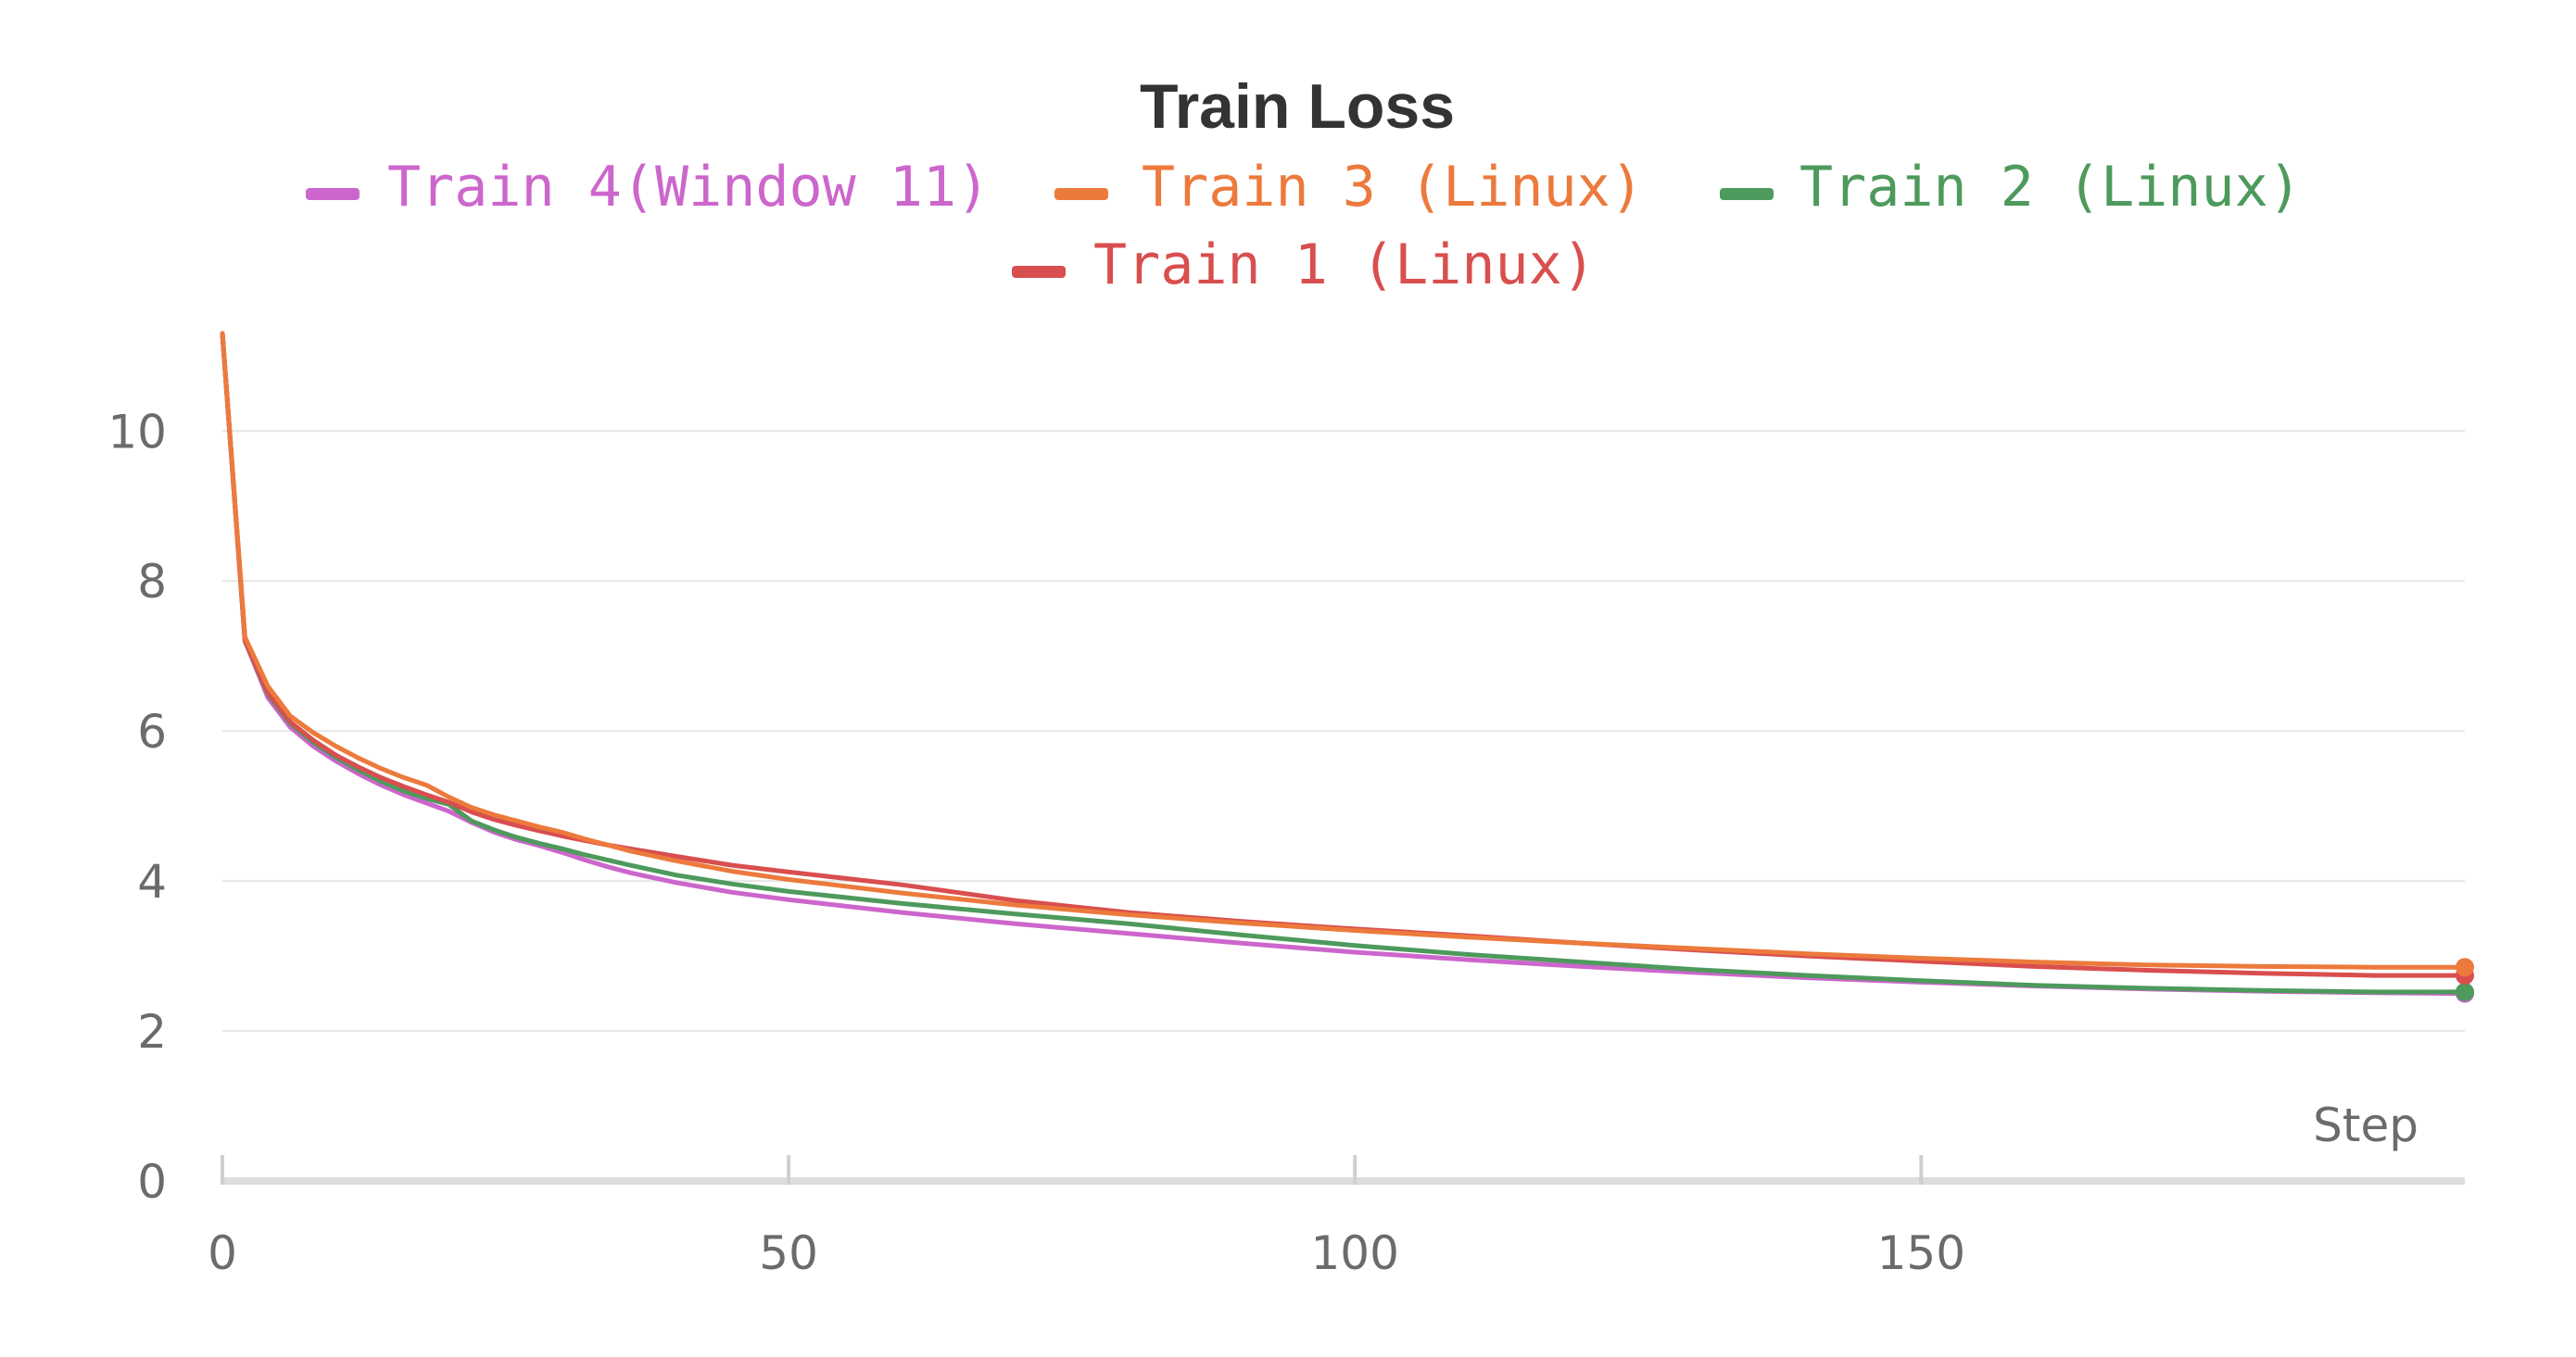  Describe the element at coordinates (152, 582) in the screenshot. I see `y-tick-label: 8` at that location.